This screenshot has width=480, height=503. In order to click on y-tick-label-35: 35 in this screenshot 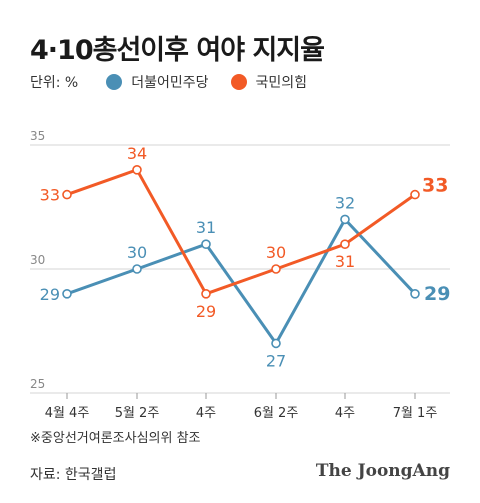, I will do `click(37, 136)`.